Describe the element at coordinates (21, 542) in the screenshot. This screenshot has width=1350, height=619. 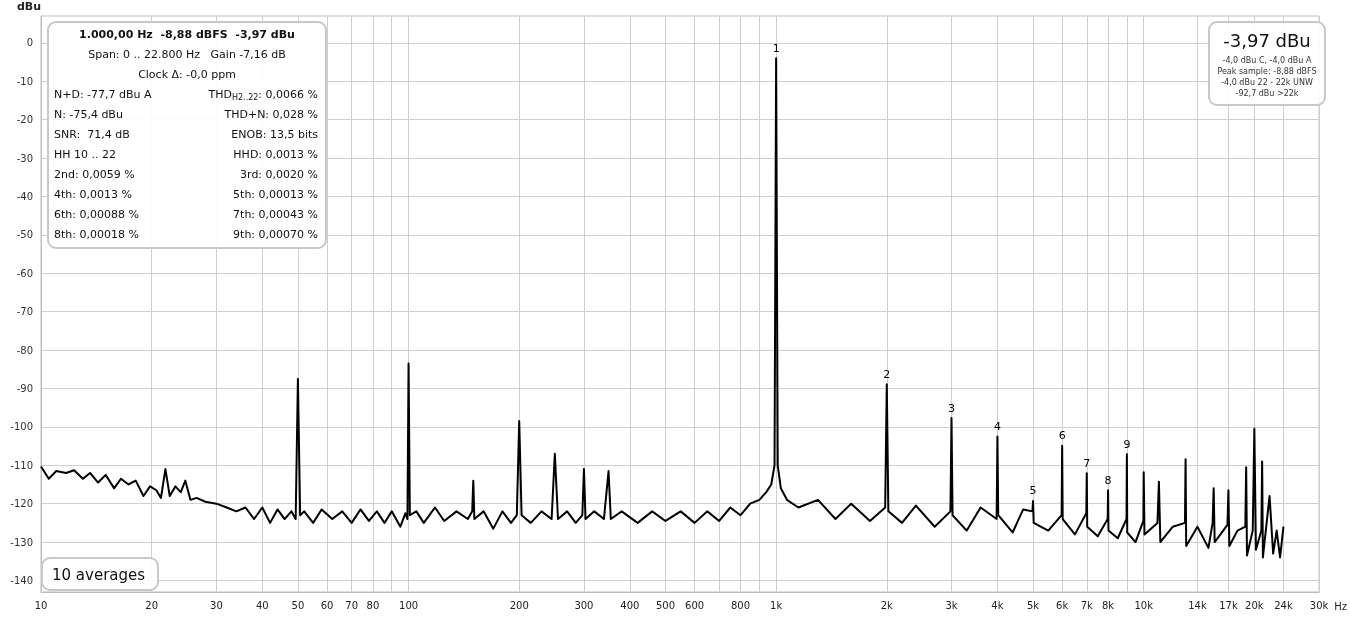
I see `y-tick-label: -130` at that location.